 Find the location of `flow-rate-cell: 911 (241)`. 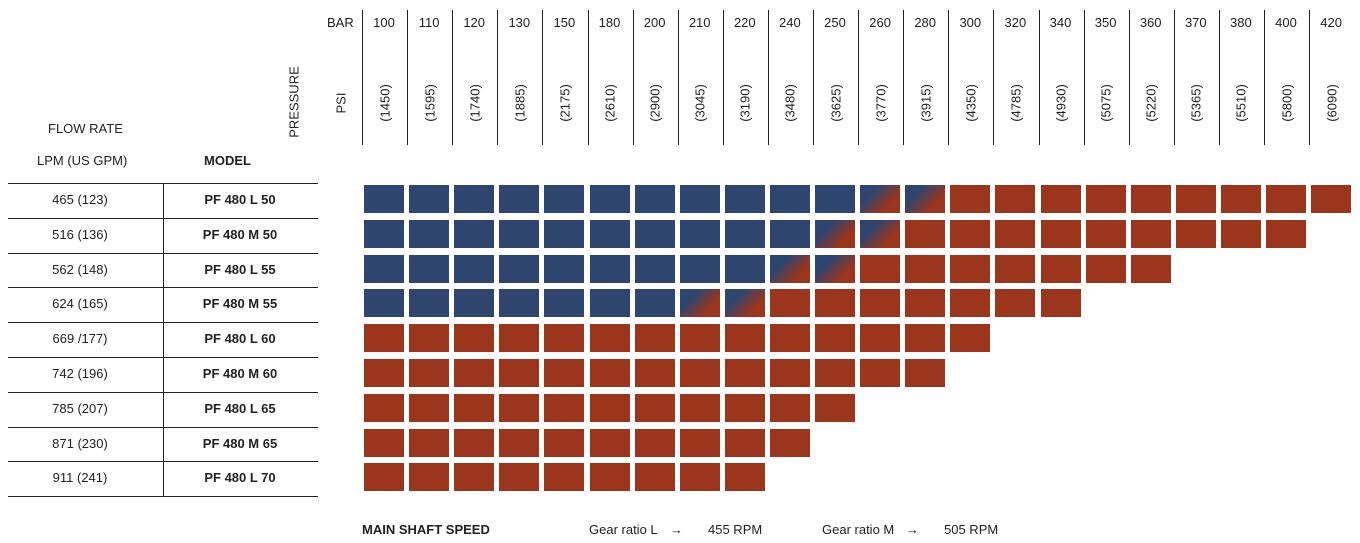

flow-rate-cell: 911 (241) is located at coordinates (80, 478).